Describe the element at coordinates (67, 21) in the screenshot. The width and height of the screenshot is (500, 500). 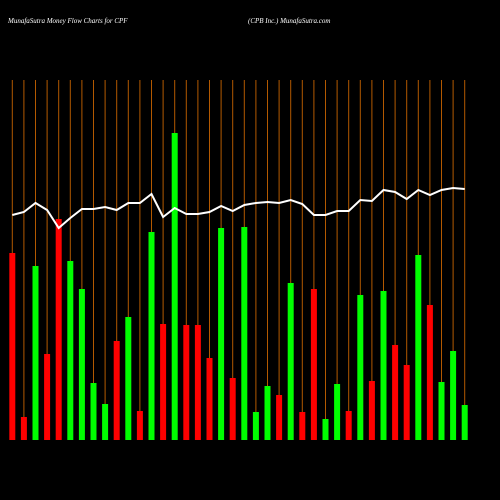
I see `chart-title: MunafaSutra Money Flow Charts for CPF` at that location.